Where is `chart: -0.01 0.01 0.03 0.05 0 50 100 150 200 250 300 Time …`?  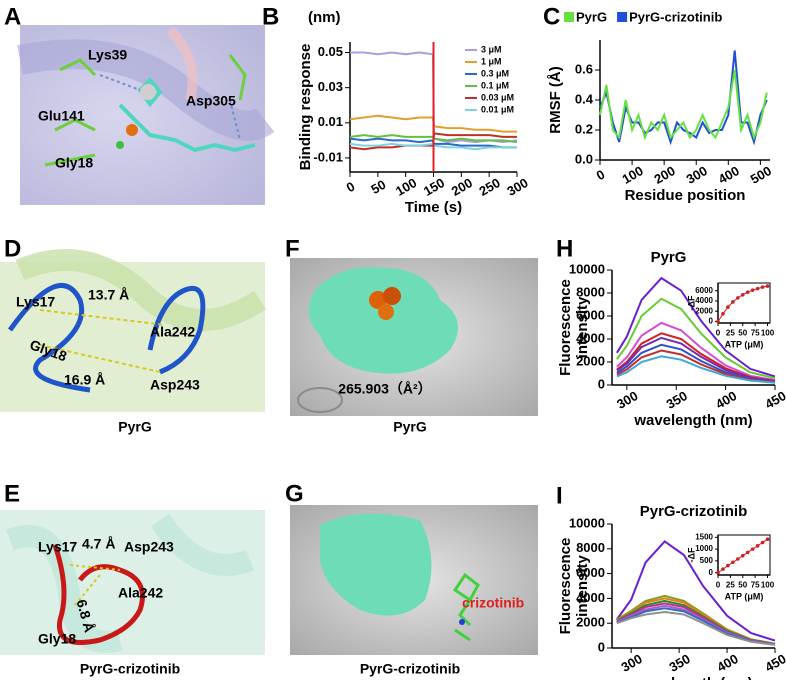 chart: -0.01 0.01 0.03 0.05 0 50 100 150 200 250 300 Time … is located at coordinates (414, 112).